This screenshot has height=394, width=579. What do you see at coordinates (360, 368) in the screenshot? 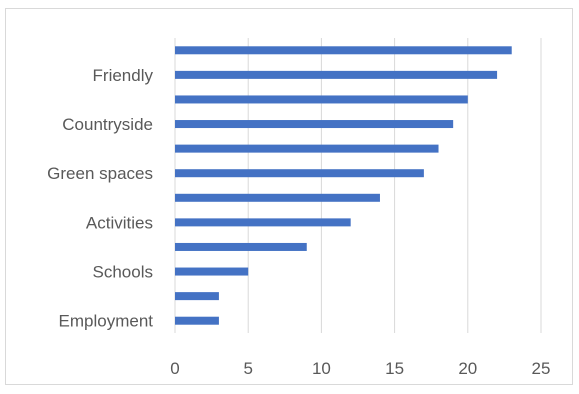
I see `value-axis: 0 5 10 15 20 25` at bounding box center [360, 368].